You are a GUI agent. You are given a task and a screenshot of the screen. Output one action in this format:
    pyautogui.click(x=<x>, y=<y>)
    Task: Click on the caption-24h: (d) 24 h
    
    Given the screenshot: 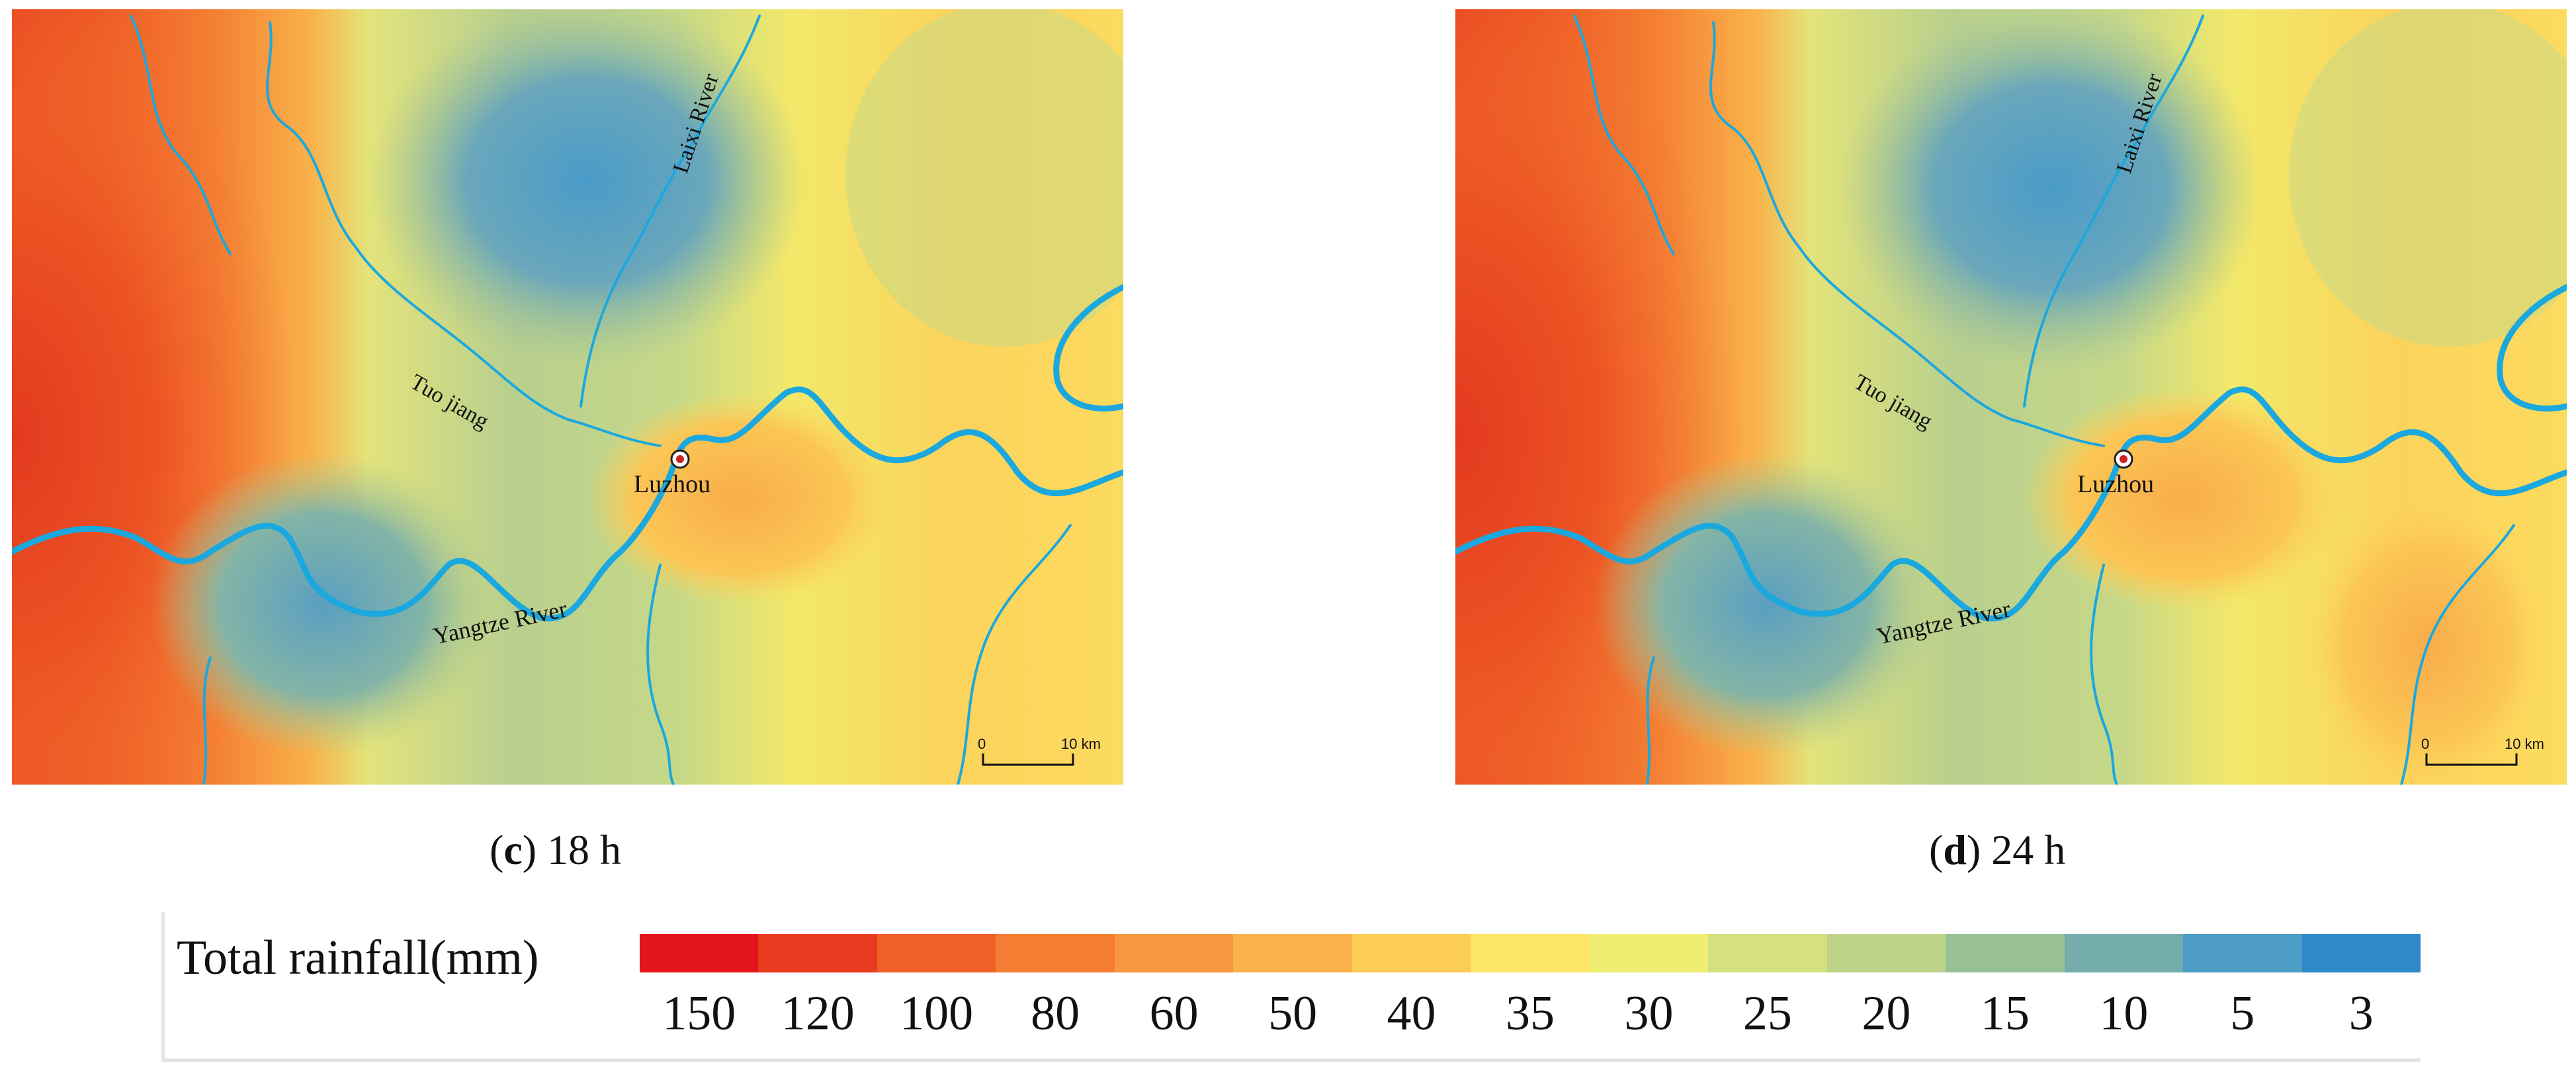 What is the action you would take?
    pyautogui.click(x=1997, y=849)
    